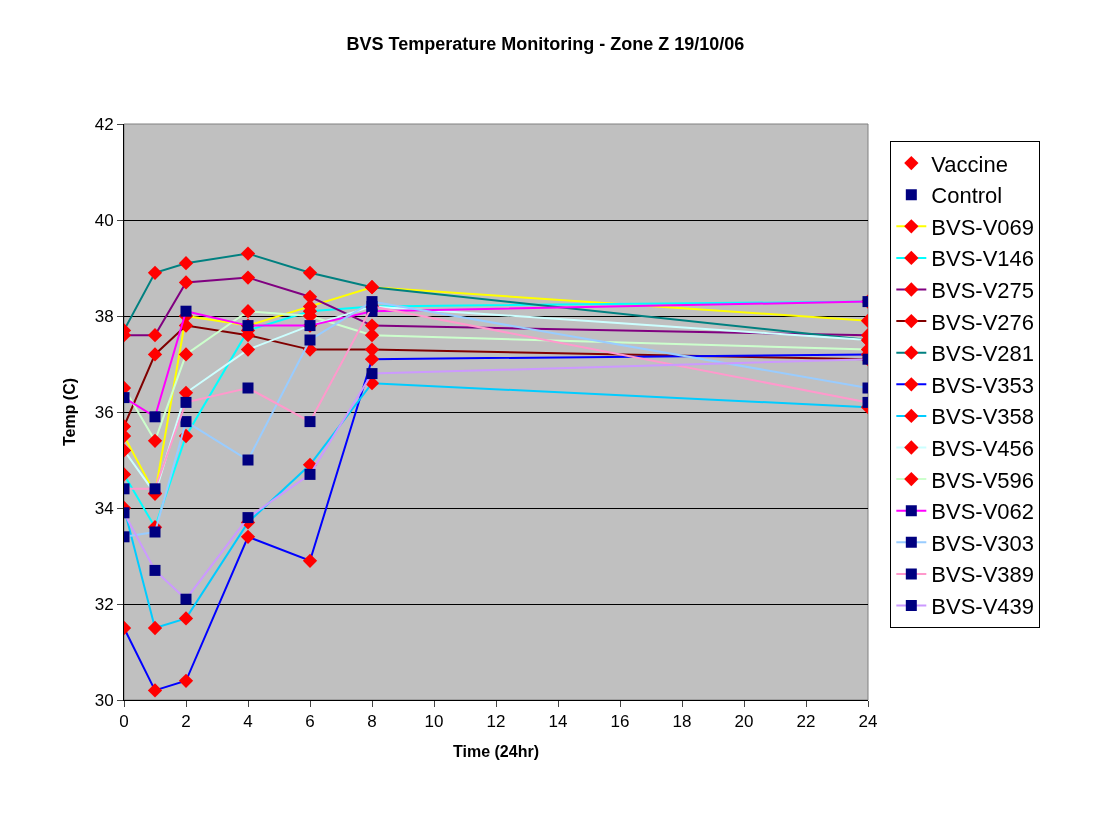  Describe the element at coordinates (983, 575) in the screenshot. I see `legend-label: BVS-V389` at that location.